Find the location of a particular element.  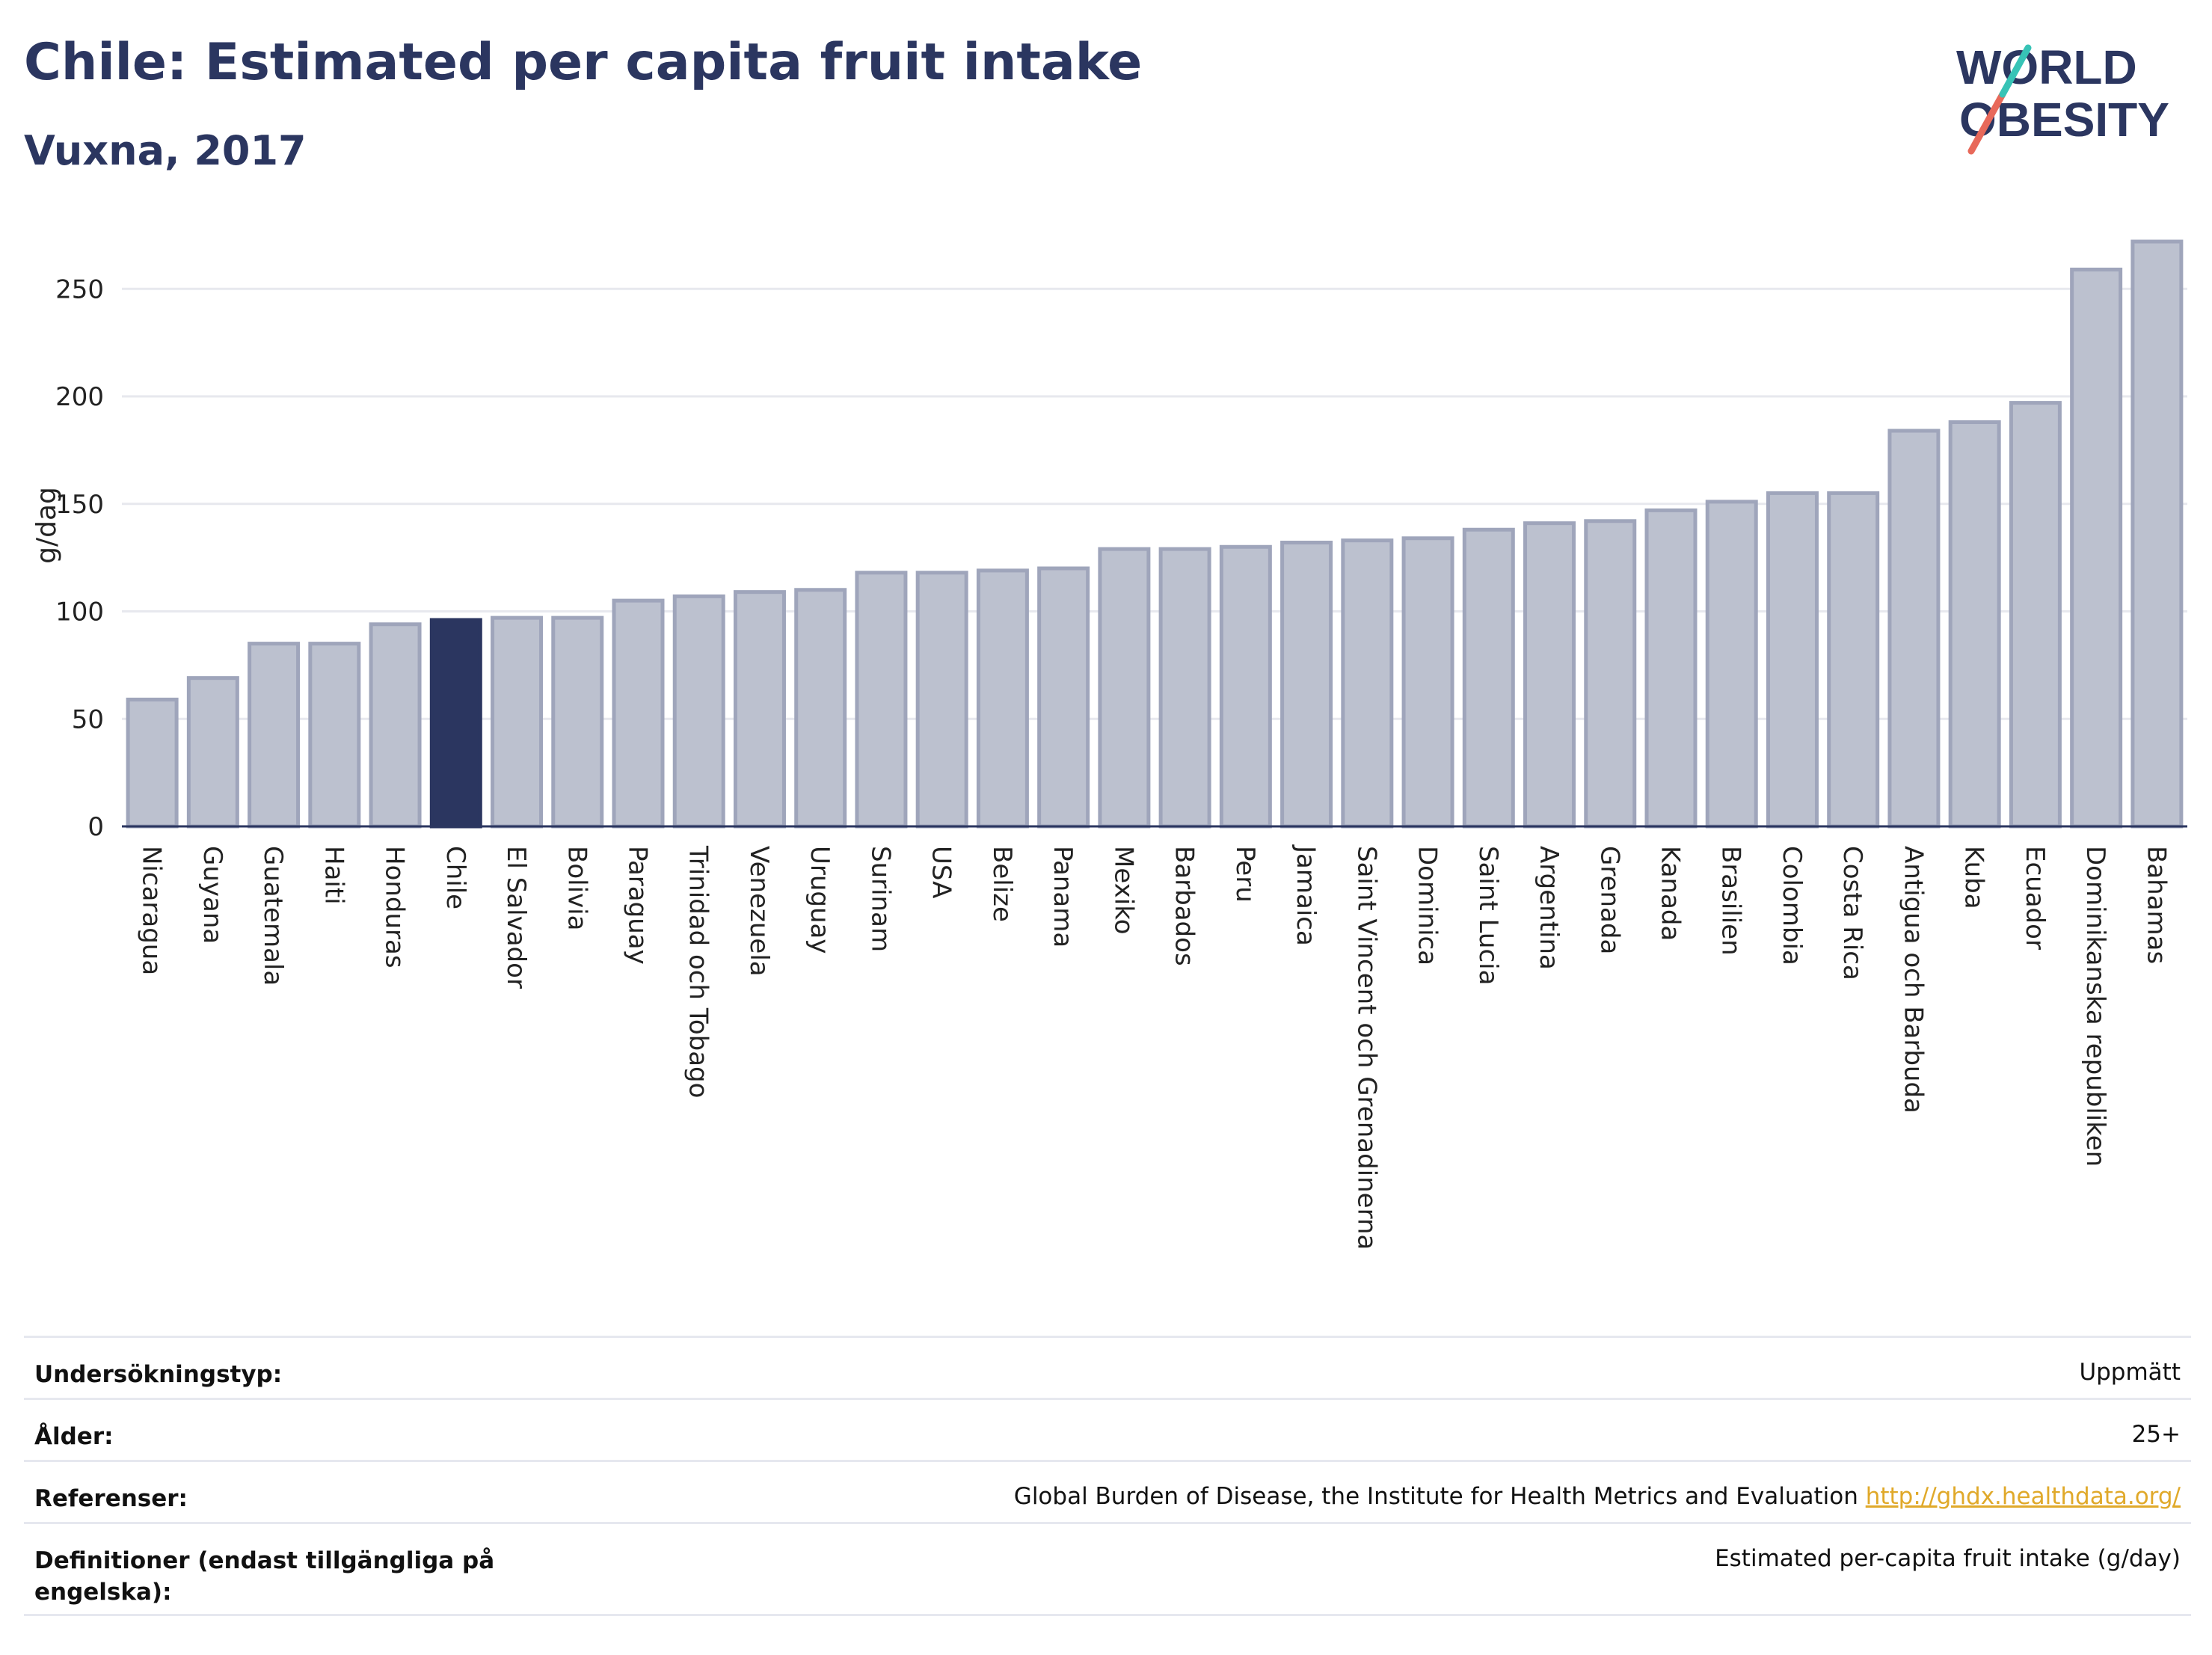

bar-paraguay is located at coordinates (638, 713).